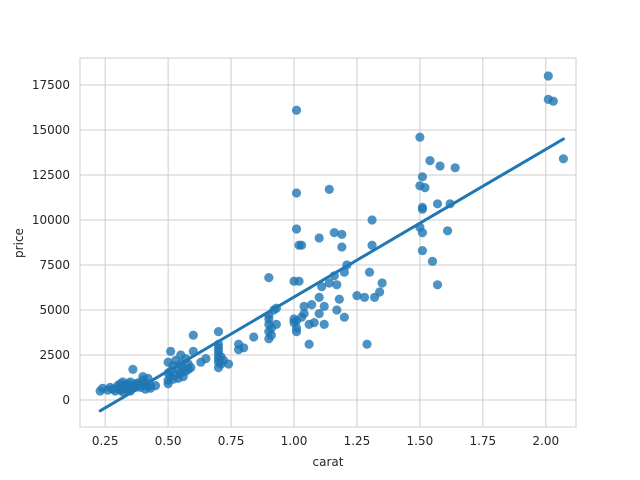  Describe the element at coordinates (105, 441) in the screenshot. I see `x-tick-label: 0.25` at that location.